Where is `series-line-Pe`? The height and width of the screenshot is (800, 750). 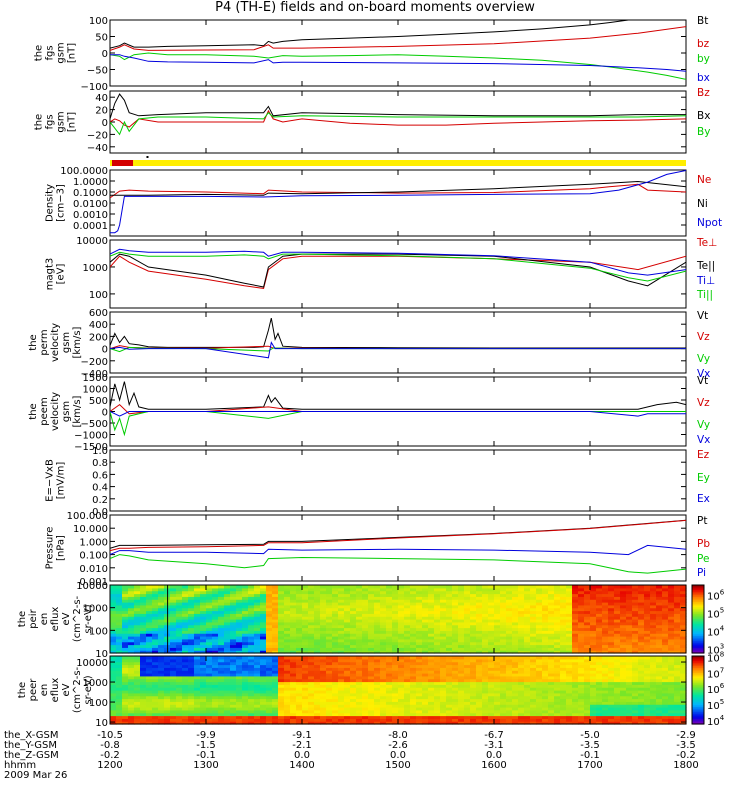 series-line-Pe is located at coordinates (398, 564).